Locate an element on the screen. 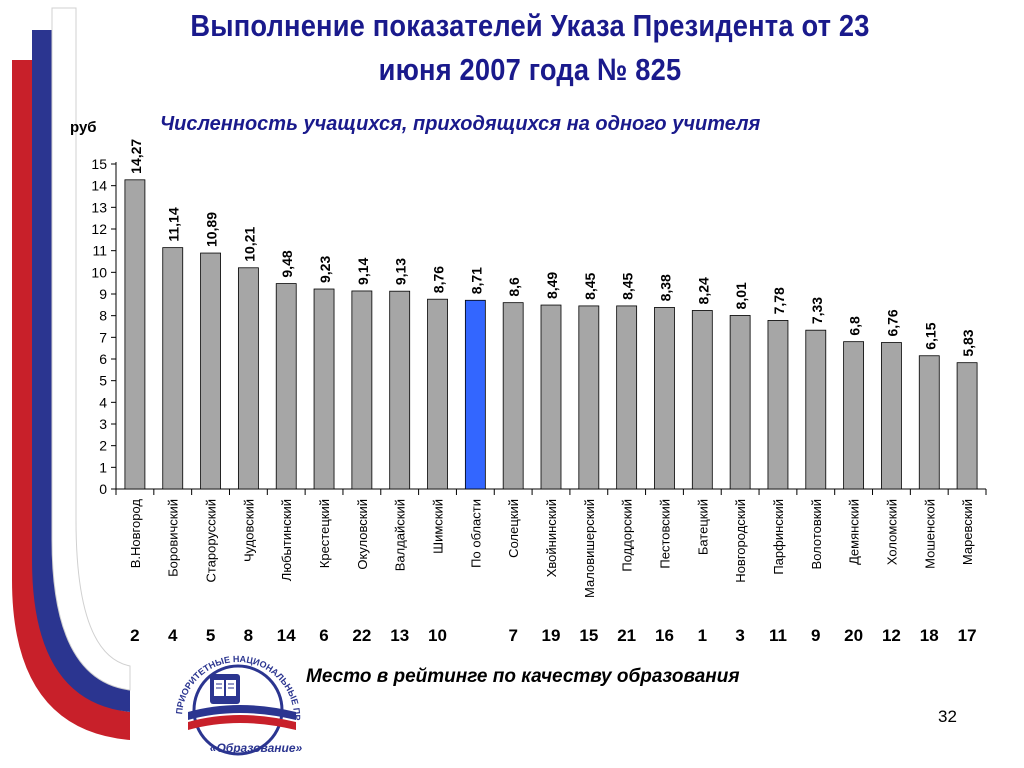 This screenshot has width=1024, height=768. x-category-label: Демянский is located at coordinates (854, 532).